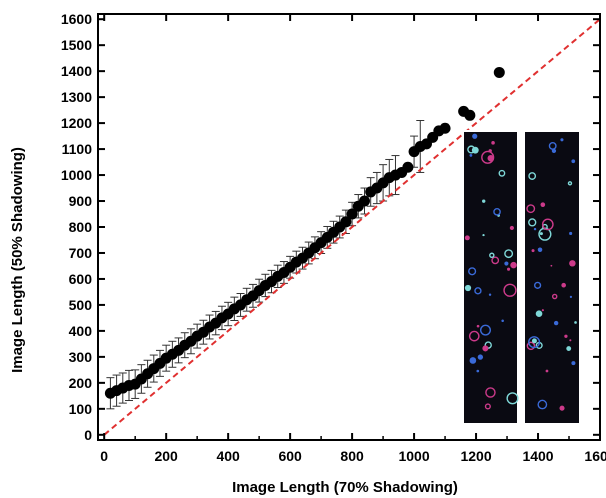  I want to click on x-tick-label: 1600, so click(595, 456).